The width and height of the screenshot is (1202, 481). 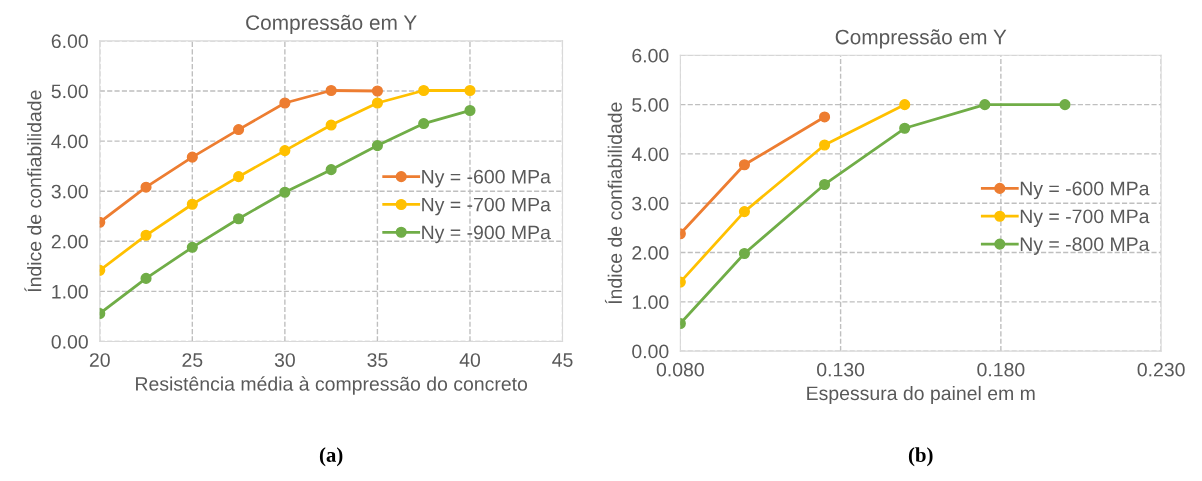 What do you see at coordinates (841, 369) in the screenshot?
I see `x-tick-label: 0.130` at bounding box center [841, 369].